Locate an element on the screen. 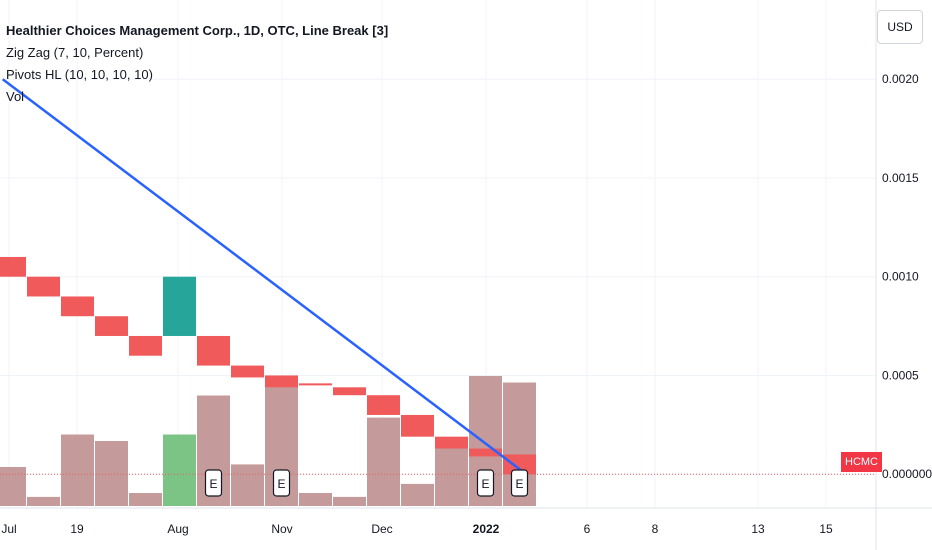  indicator-zigzag: Zig Zag (7, 10, Percent) is located at coordinates (75, 52).